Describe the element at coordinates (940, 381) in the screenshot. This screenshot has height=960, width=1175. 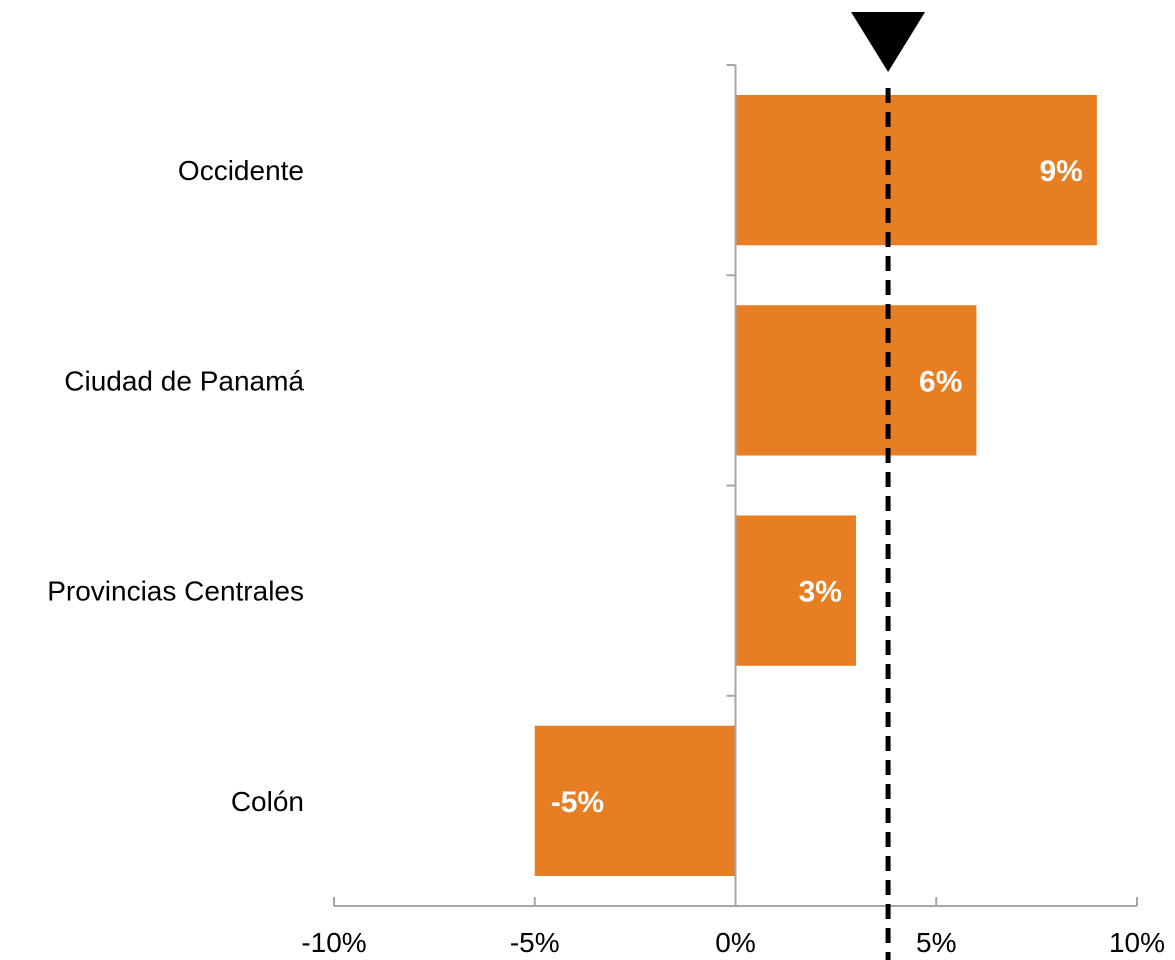
I see `data-label: 6%` at that location.